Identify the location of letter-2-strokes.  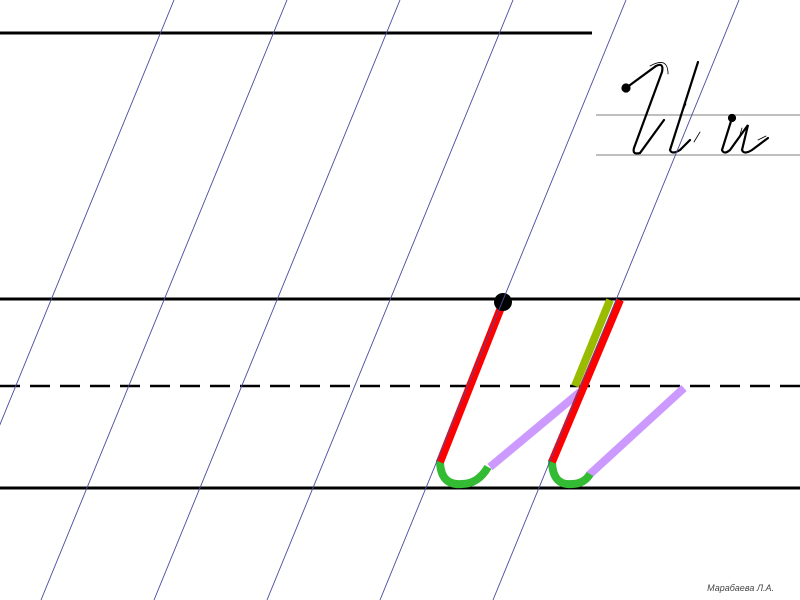
(617, 393).